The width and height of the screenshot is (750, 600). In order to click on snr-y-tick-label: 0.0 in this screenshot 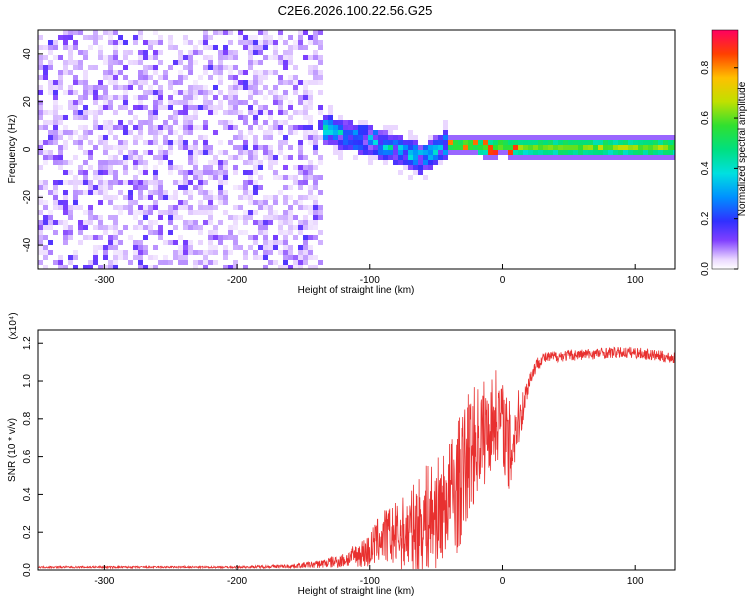, I will do `click(27, 570)`.